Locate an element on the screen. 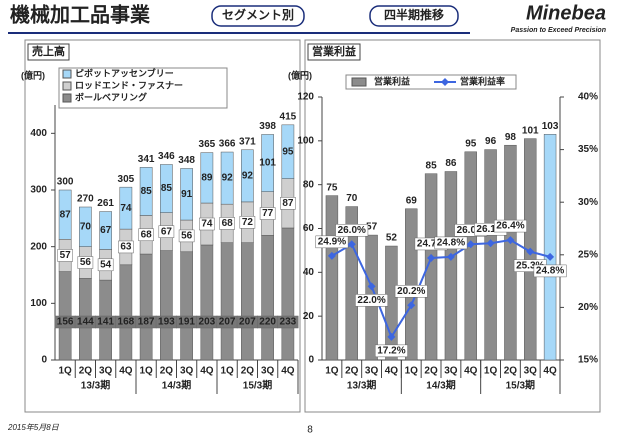  bar-label: 70 is located at coordinates (352, 198).